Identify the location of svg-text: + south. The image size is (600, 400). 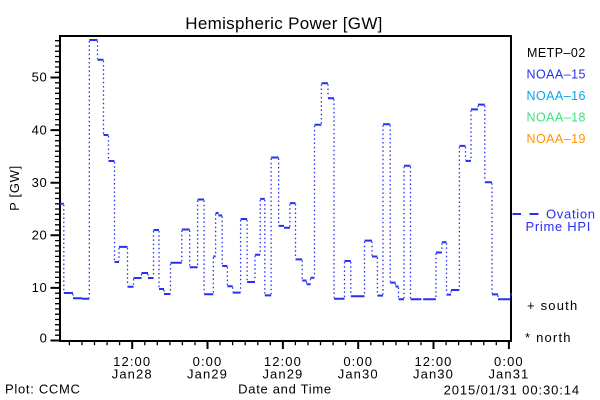
(552, 305).